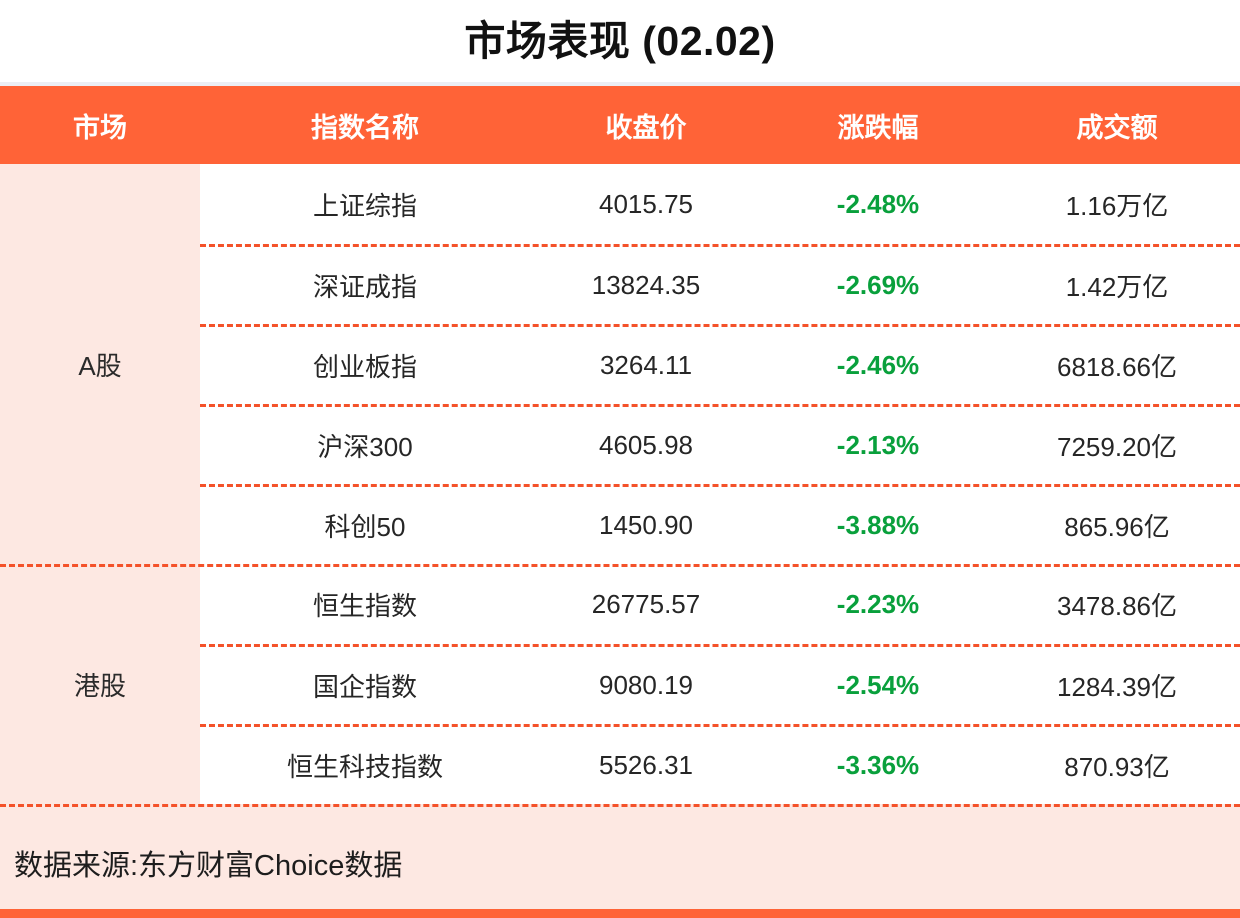 This screenshot has width=1240, height=918. Describe the element at coordinates (620, 913) in the screenshot. I see `bottom-accent-bar` at that location.